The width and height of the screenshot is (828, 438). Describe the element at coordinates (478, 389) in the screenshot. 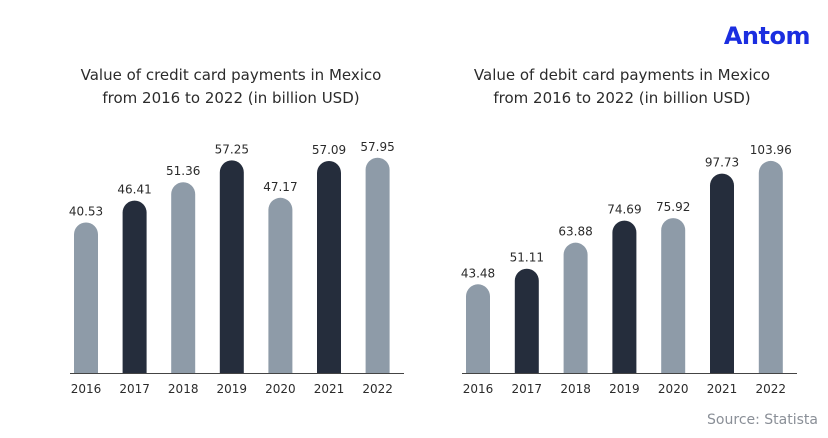

I see `debit-tick-label: 2016` at that location.